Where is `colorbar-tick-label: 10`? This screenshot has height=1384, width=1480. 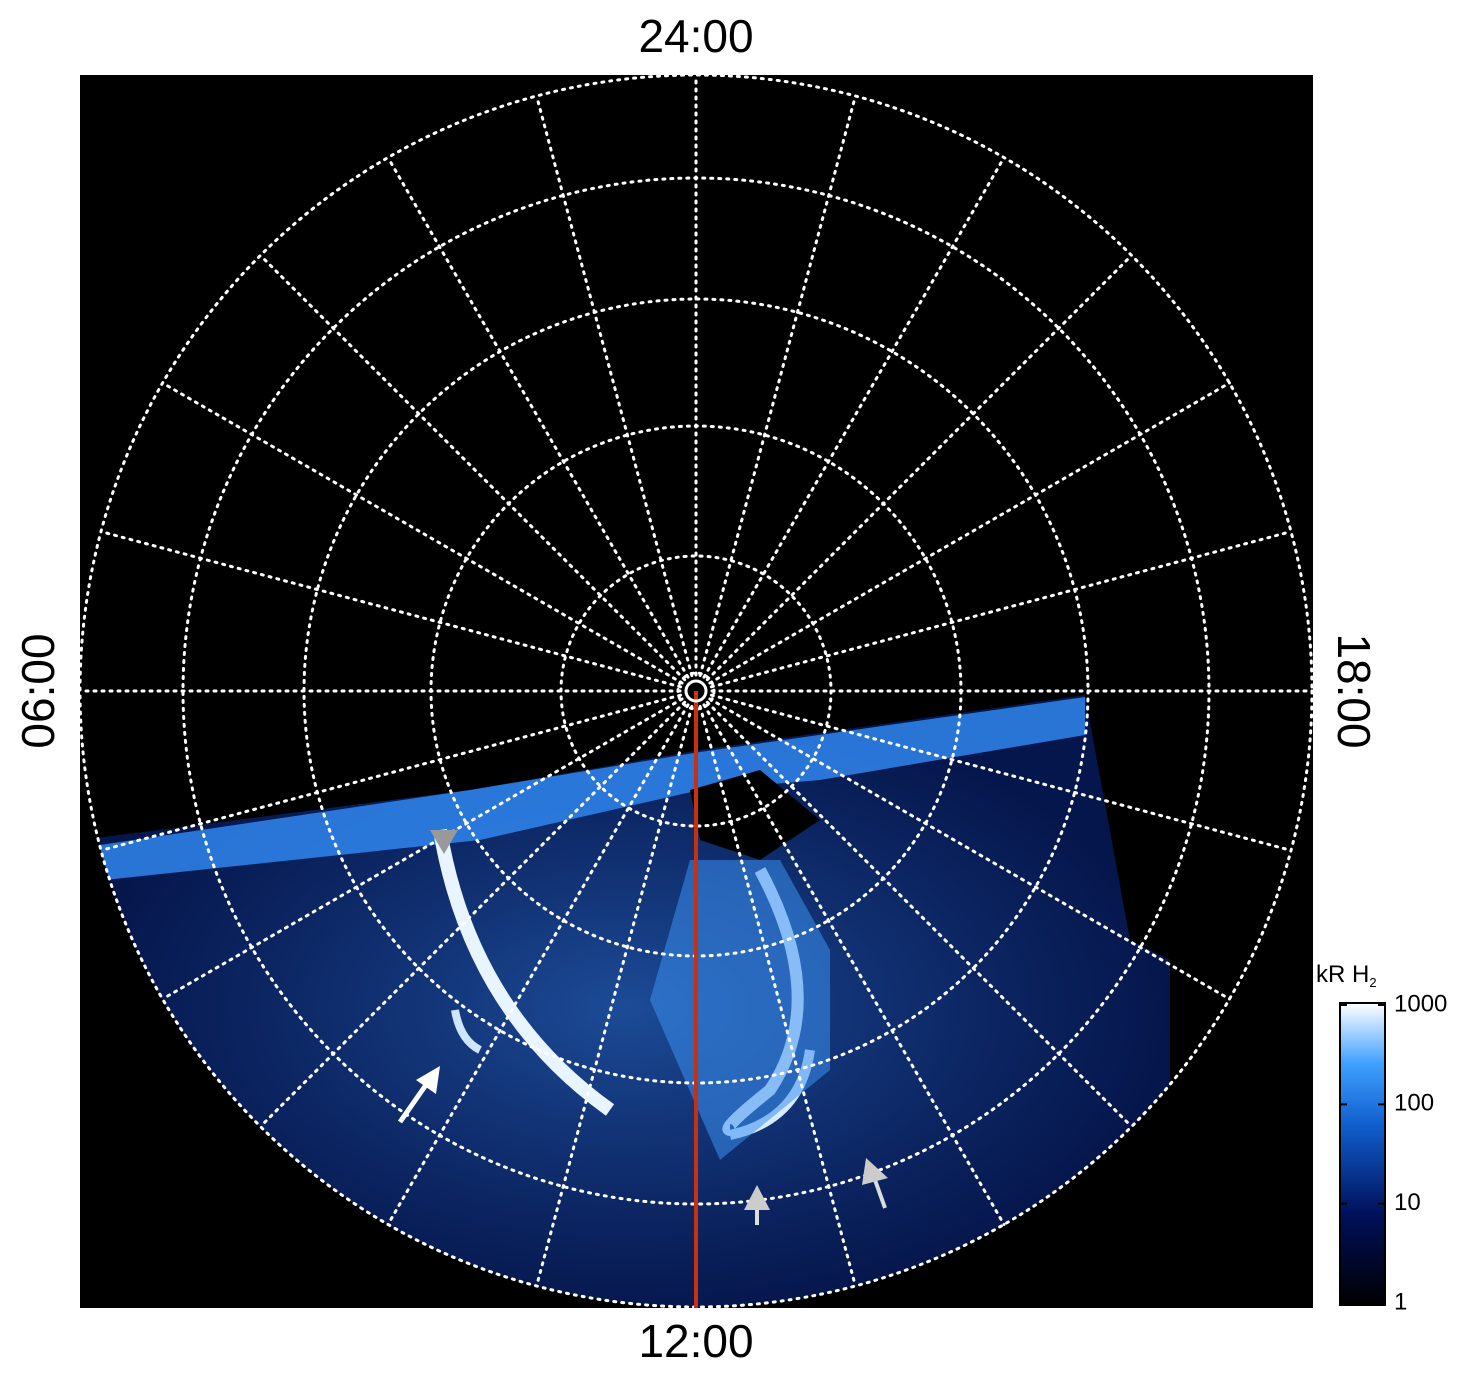
colorbar-tick-label: 10 is located at coordinates (1407, 1202).